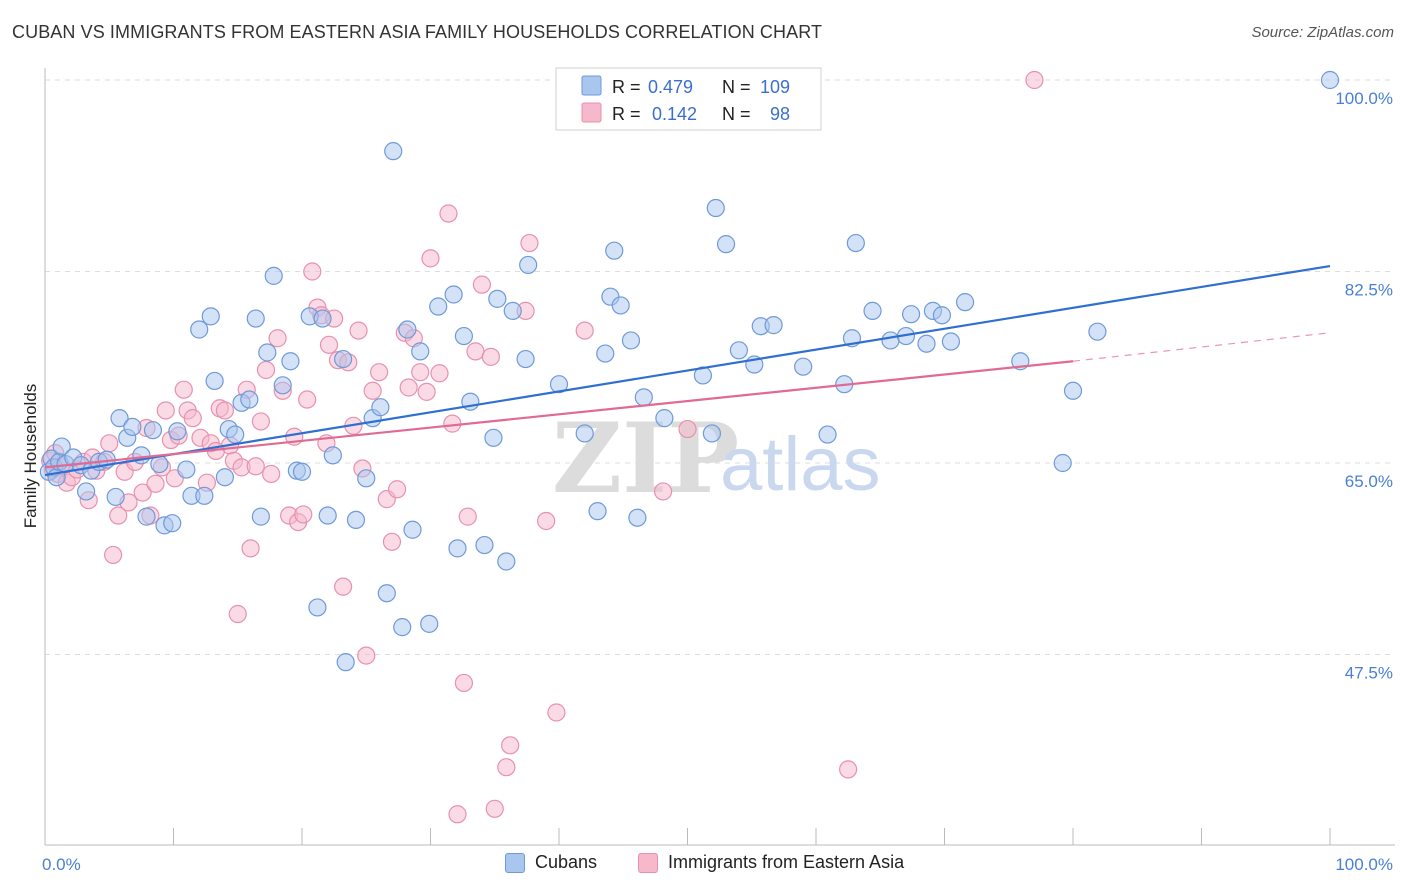 The width and height of the screenshot is (1406, 892). What do you see at coordinates (775, 87) in the screenshot?
I see `legend-n-value: 109` at bounding box center [775, 87].